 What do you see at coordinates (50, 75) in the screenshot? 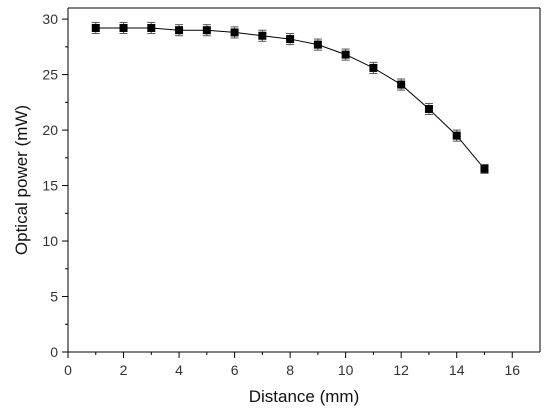
I see `y-tick-label: 25` at bounding box center [50, 75].